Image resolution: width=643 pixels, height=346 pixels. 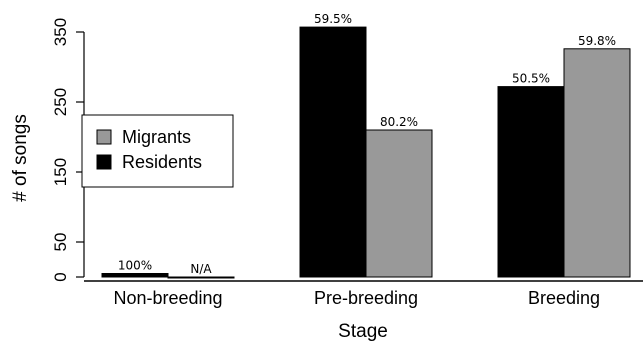 What do you see at coordinates (564, 298) in the screenshot?
I see `category-label: Breeding` at bounding box center [564, 298].